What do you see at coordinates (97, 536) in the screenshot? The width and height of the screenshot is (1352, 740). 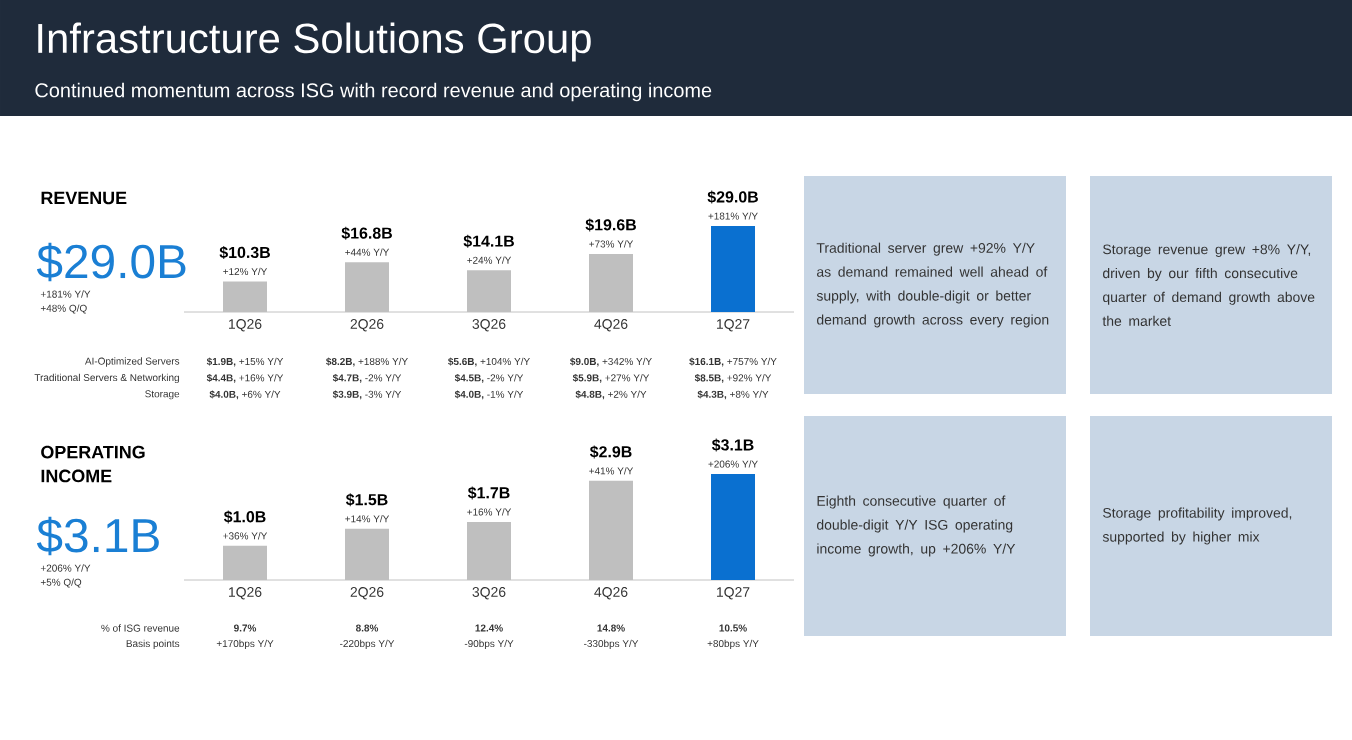 I see `text: $3.1B` at bounding box center [97, 536].